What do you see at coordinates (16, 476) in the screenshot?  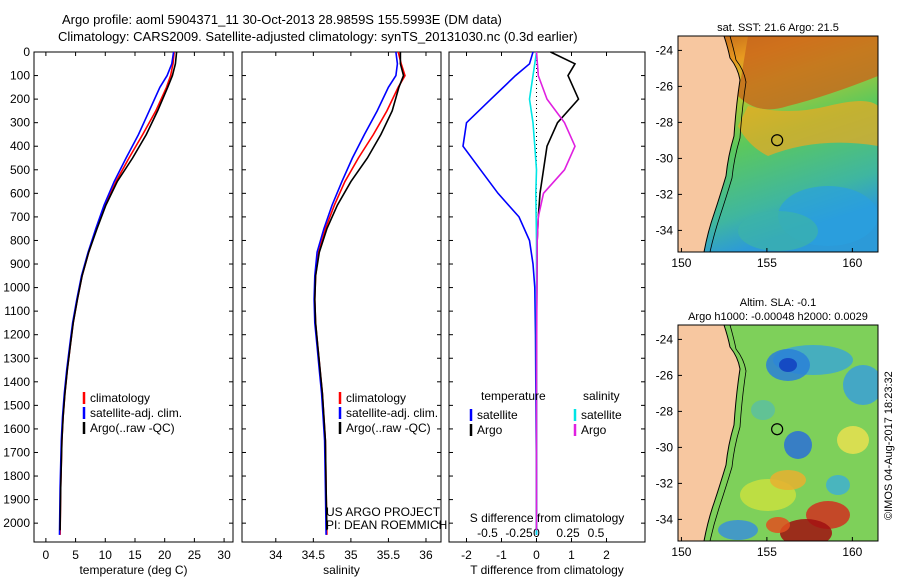 I see `y-tick-label: 1800` at bounding box center [16, 476].